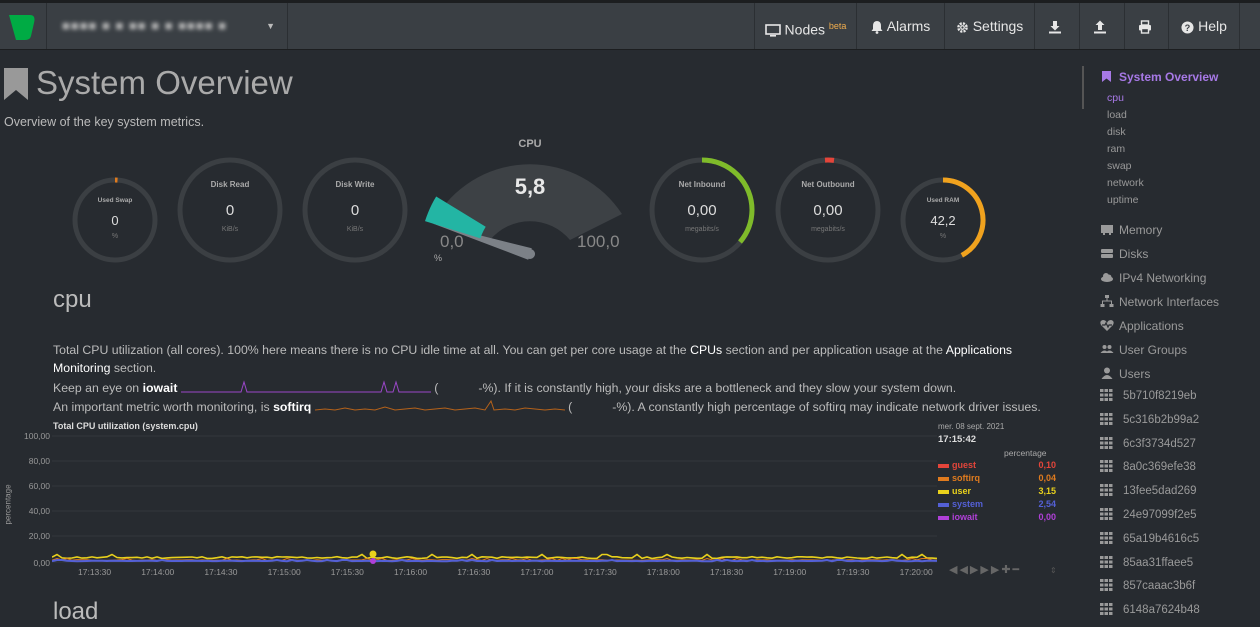 The height and width of the screenshot is (627, 1260). What do you see at coordinates (1153, 278) in the screenshot?
I see `sidebar-item-ipv4-networking: IPv4 Networking` at bounding box center [1153, 278].